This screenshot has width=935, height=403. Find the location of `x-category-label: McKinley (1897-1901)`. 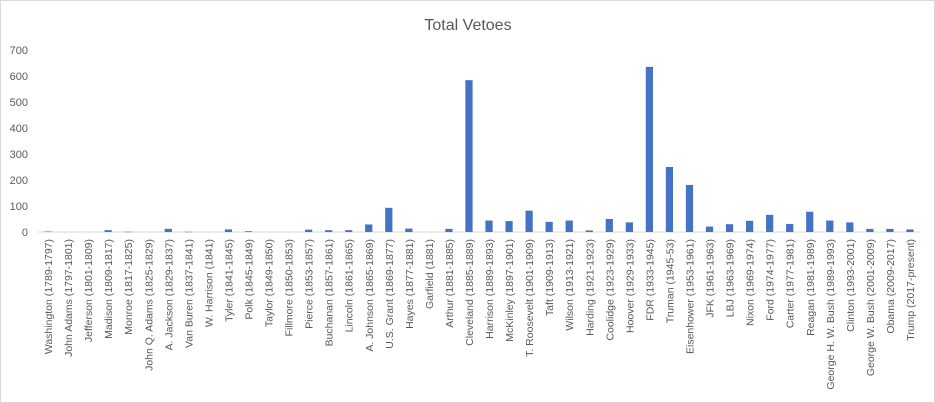

x-category-label: McKinley (1897-1901) is located at coordinates (510, 290).